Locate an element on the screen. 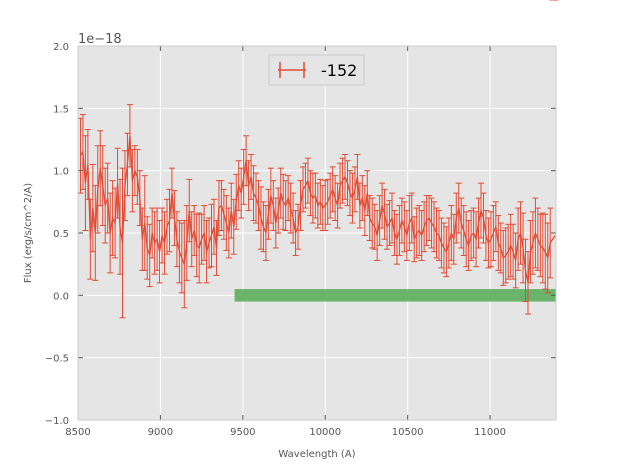 This screenshot has height=467, width=617. green-band is located at coordinates (395, 295).